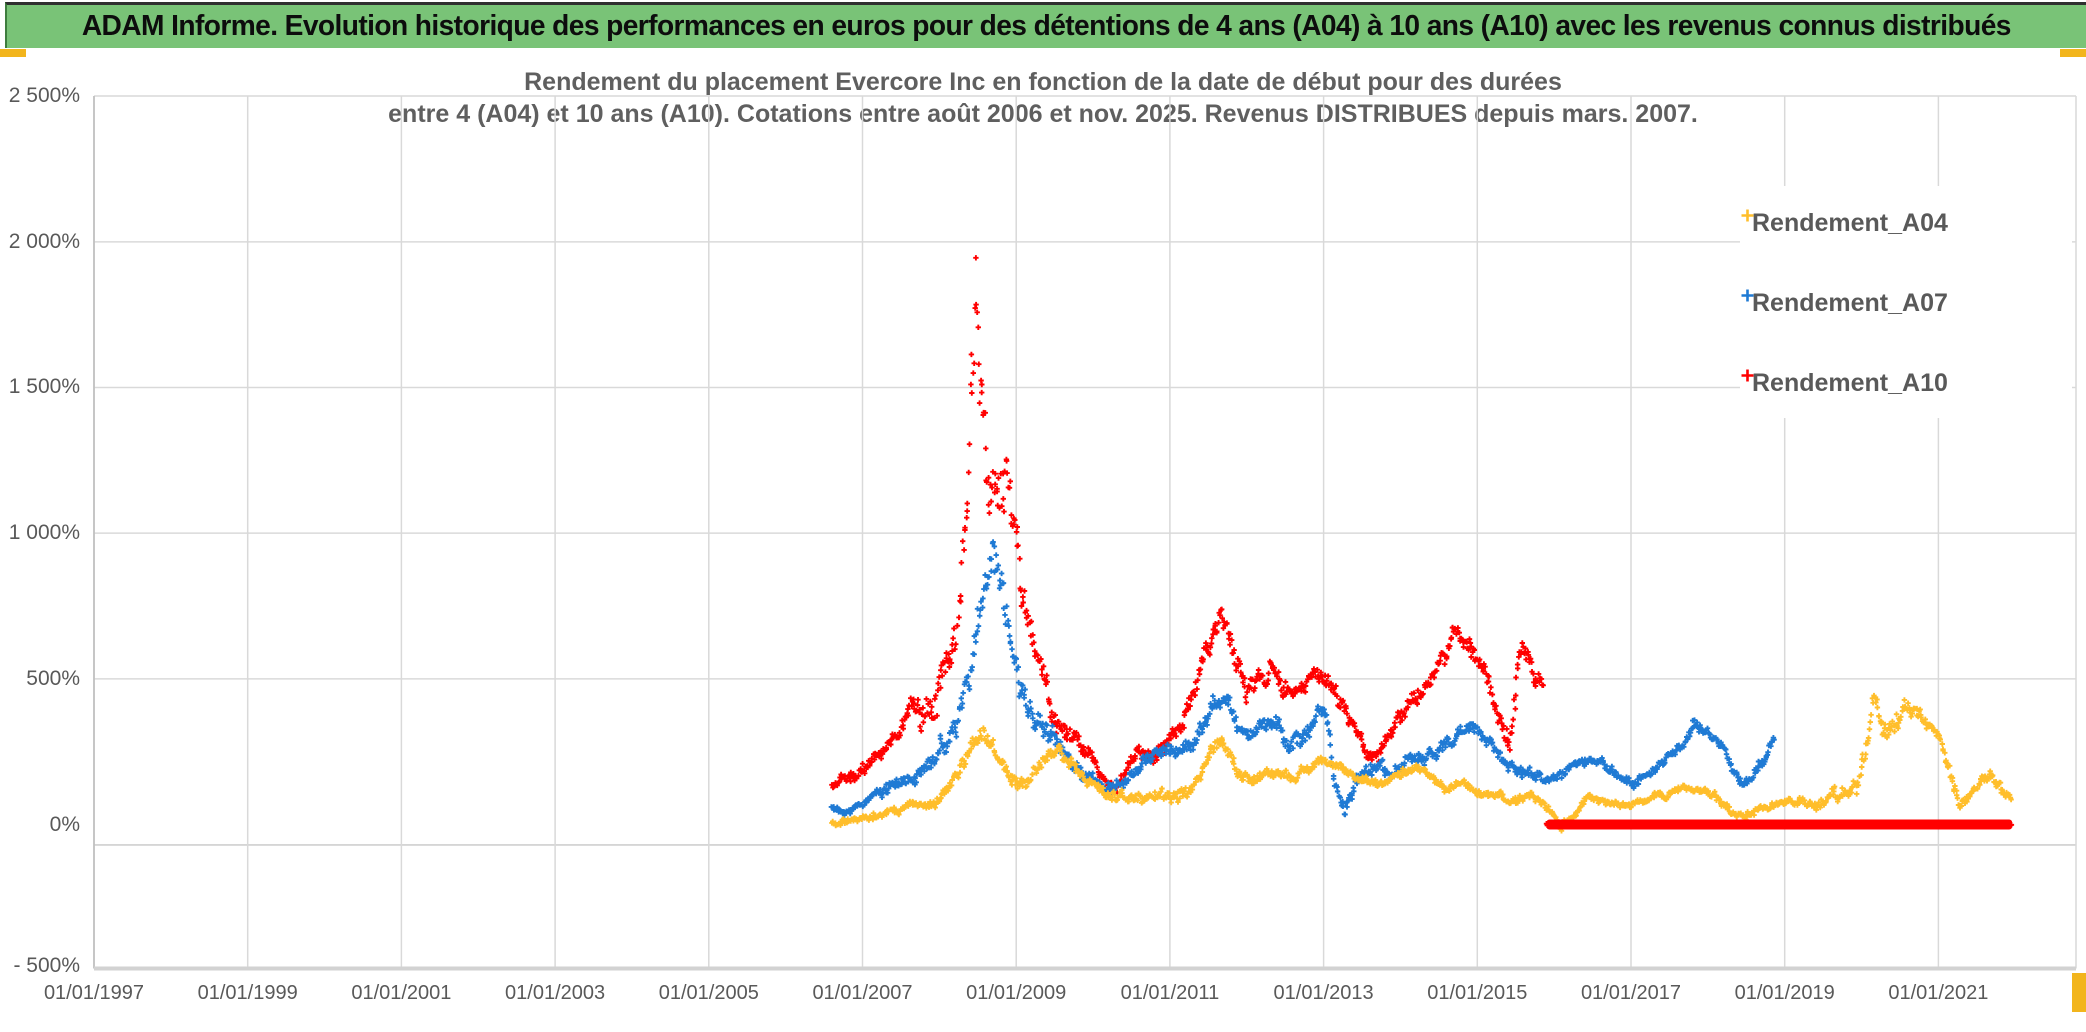 This screenshot has height=1032, width=2086. Describe the element at coordinates (708, 993) in the screenshot. I see `x-tick-label: 01/01/2005` at that location.